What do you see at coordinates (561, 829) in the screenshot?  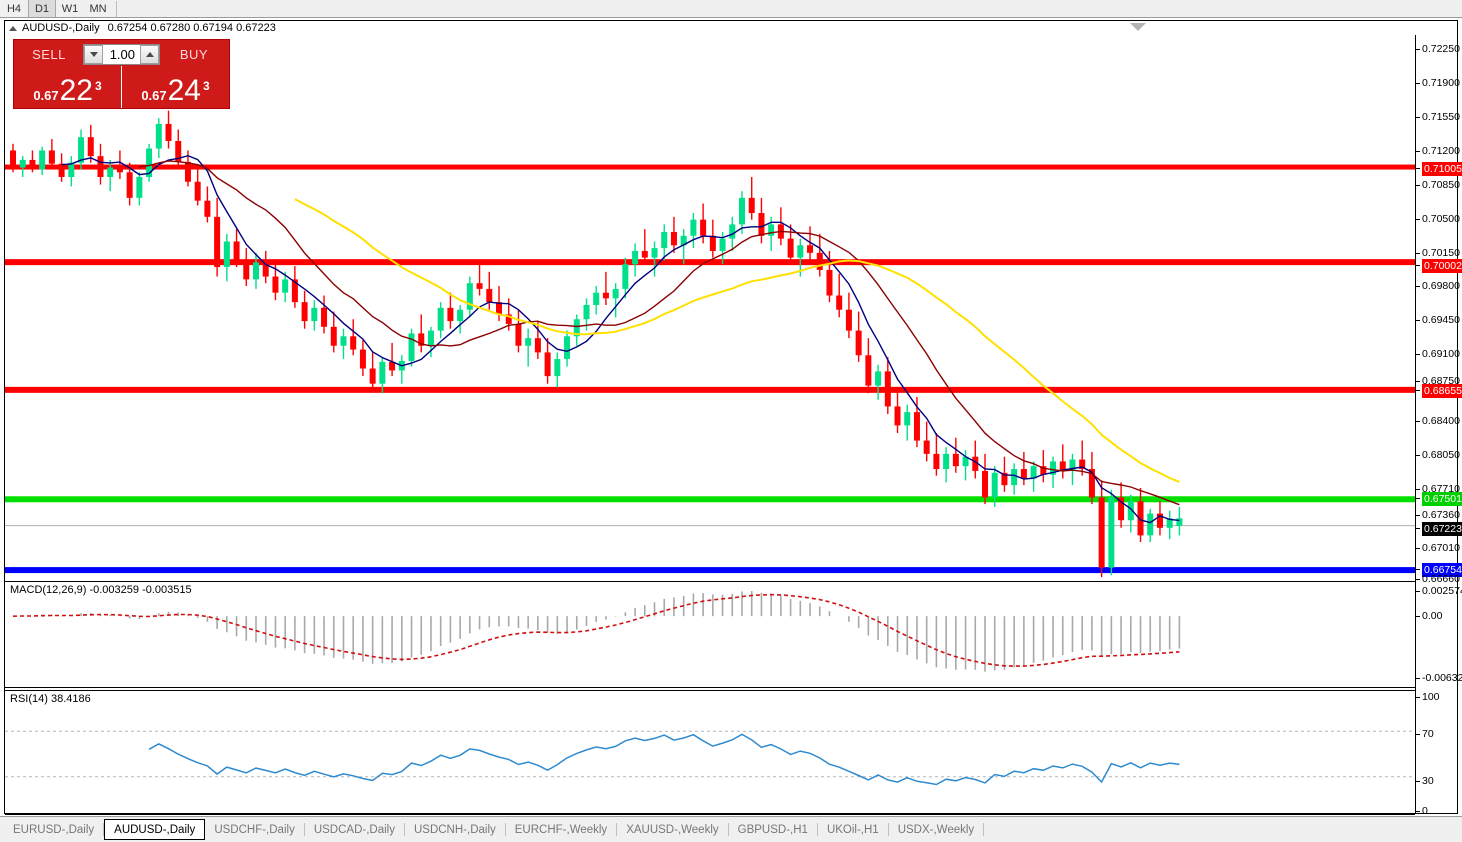 I see `chart-tab-eurchfweekly: EURCHF-,Weekly` at bounding box center [561, 829].